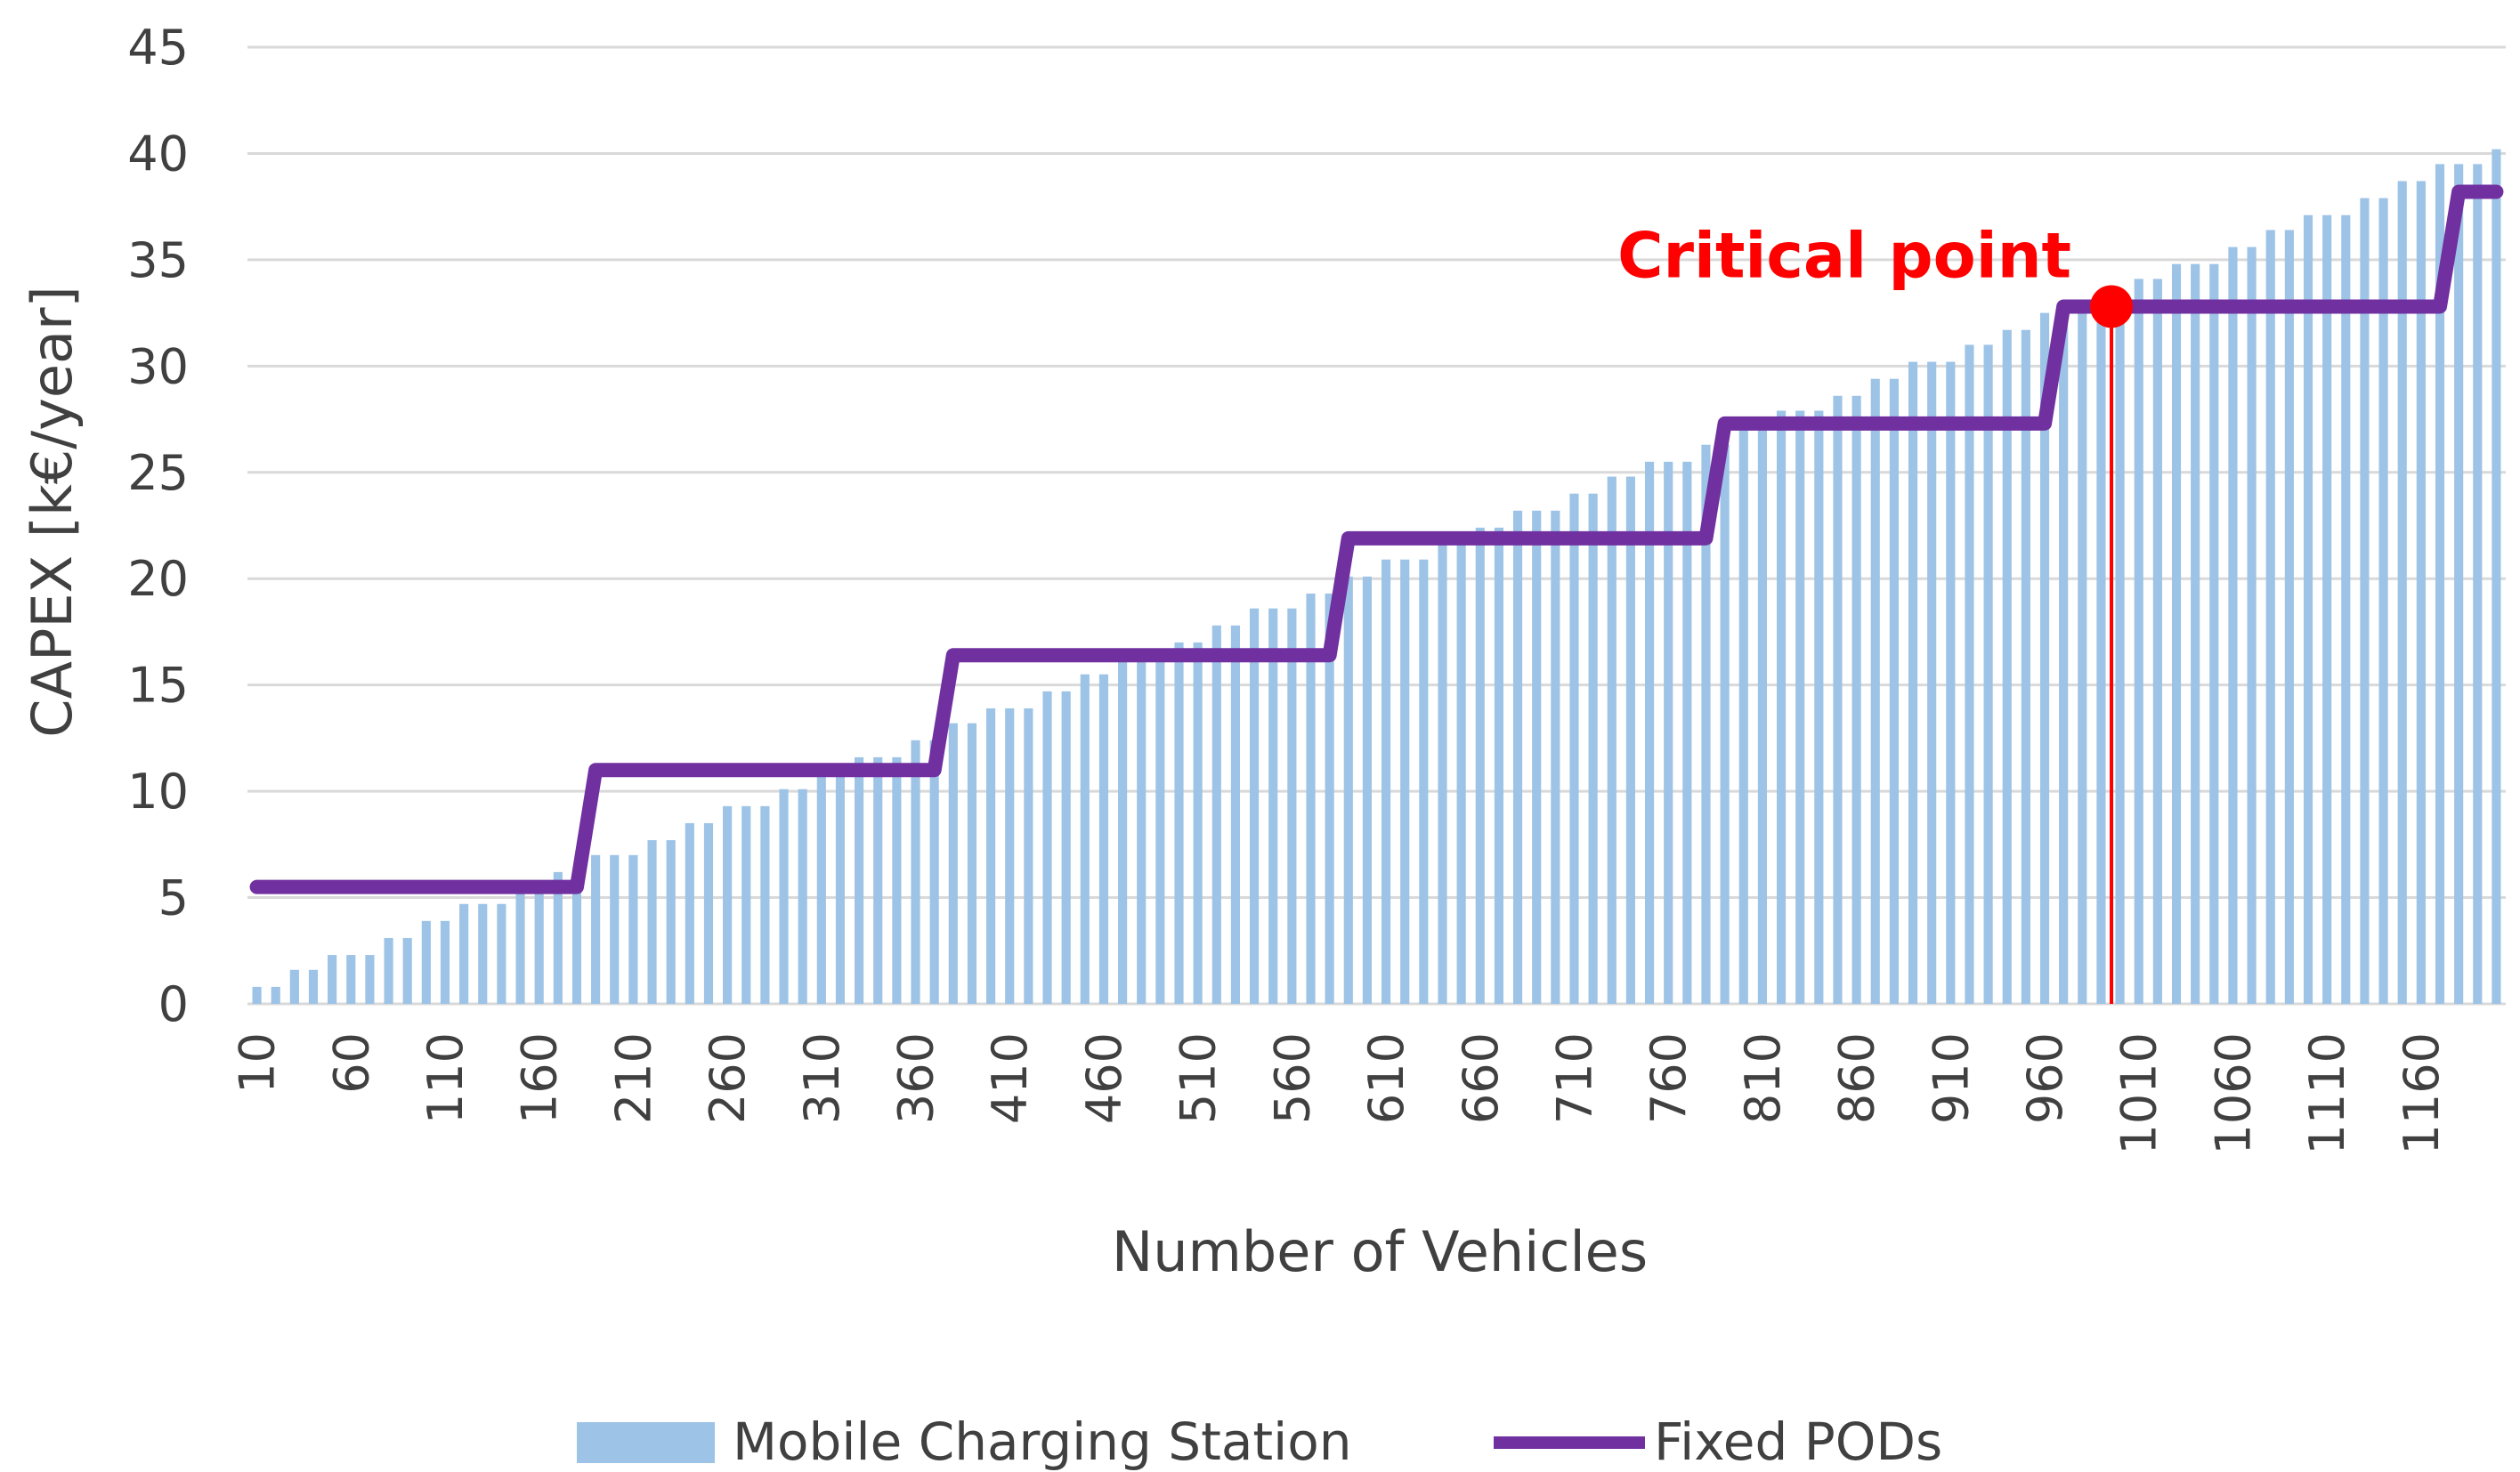  Describe the element at coordinates (1857, 1078) in the screenshot. I see `x-tick-label: 860` at that location.